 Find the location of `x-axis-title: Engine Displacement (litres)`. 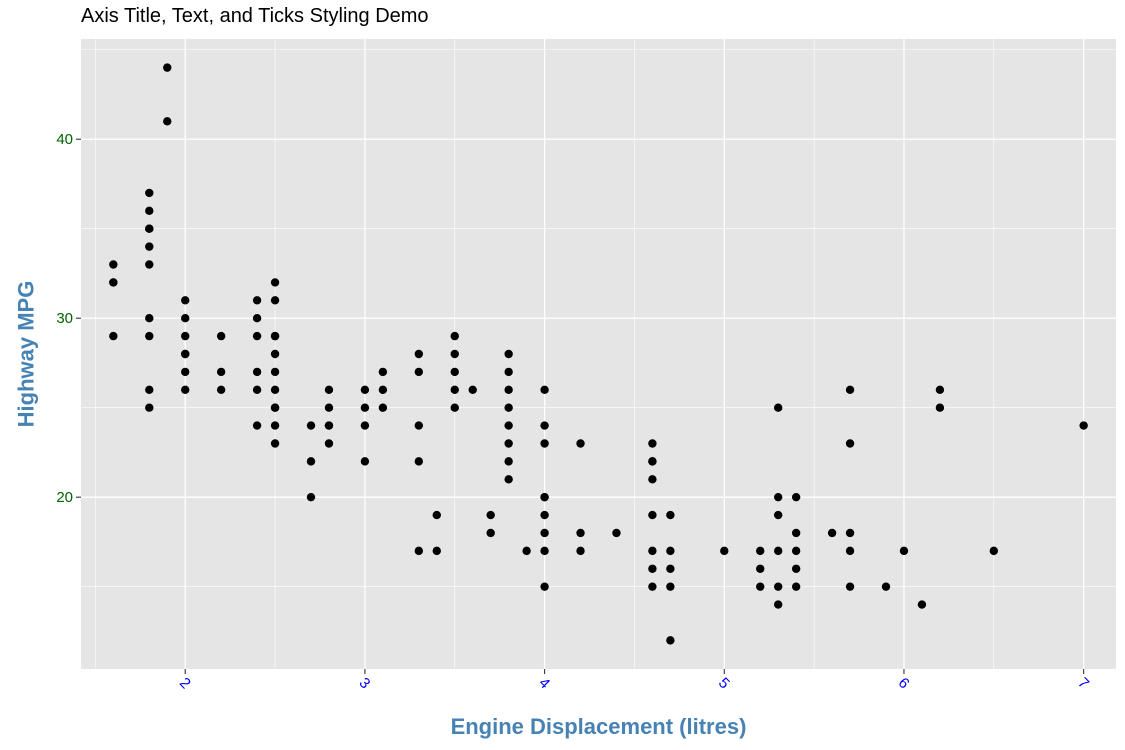

x-axis-title: Engine Displacement (litres) is located at coordinates (599, 726).